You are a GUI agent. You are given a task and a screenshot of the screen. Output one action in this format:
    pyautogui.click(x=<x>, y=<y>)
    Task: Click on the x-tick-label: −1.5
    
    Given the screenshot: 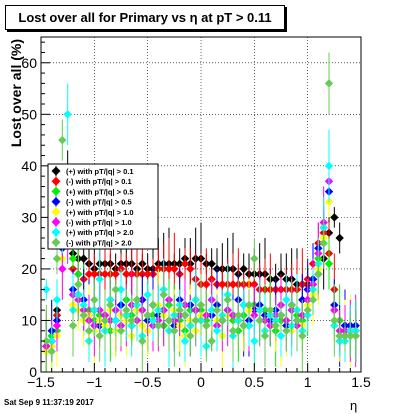 What is the action you would take?
    pyautogui.click(x=41, y=382)
    